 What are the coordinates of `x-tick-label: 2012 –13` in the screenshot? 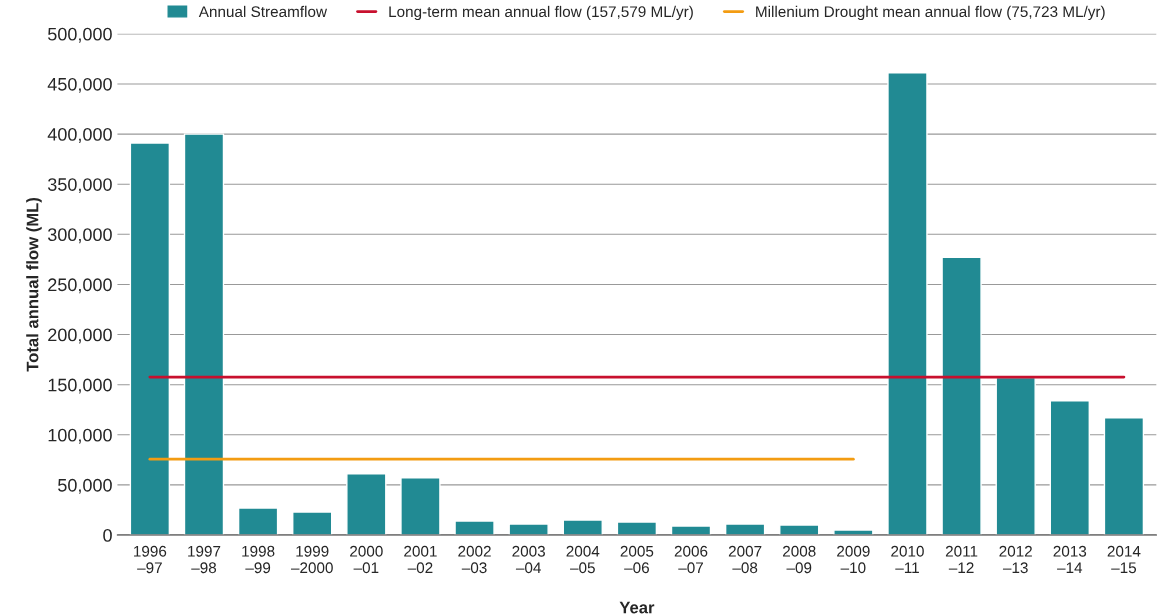 It's located at (1015, 559).